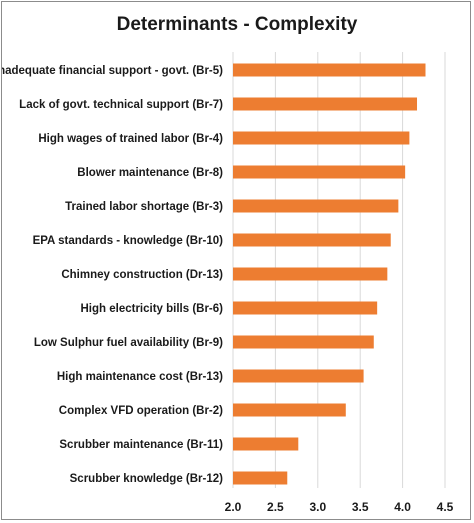  Describe the element at coordinates (445, 507) in the screenshot. I see `x-tick-label: 4.5` at that location.